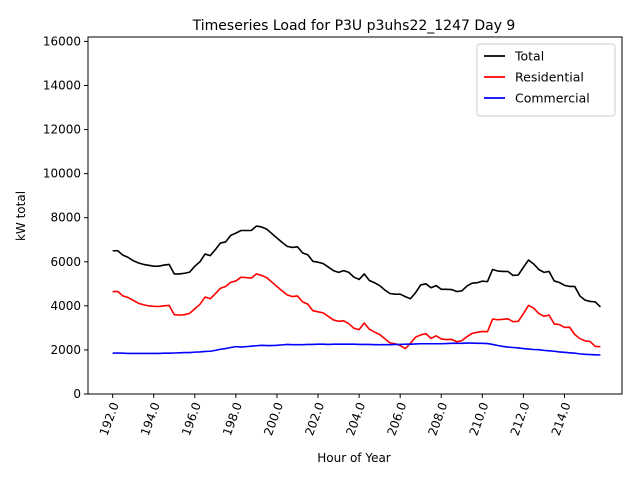 Image resolution: width=640 pixels, height=480 pixels. I want to click on series-line-commercial, so click(356, 349).